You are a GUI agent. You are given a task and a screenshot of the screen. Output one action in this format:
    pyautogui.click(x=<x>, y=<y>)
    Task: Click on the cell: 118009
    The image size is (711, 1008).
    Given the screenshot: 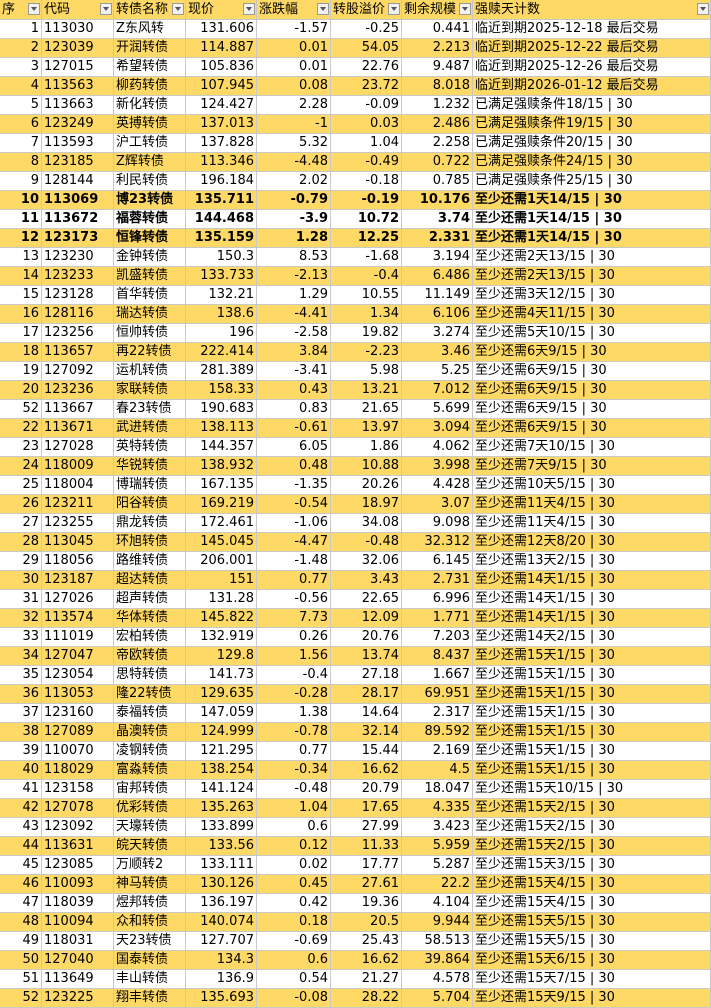 What is the action you would take?
    pyautogui.click(x=78, y=466)
    